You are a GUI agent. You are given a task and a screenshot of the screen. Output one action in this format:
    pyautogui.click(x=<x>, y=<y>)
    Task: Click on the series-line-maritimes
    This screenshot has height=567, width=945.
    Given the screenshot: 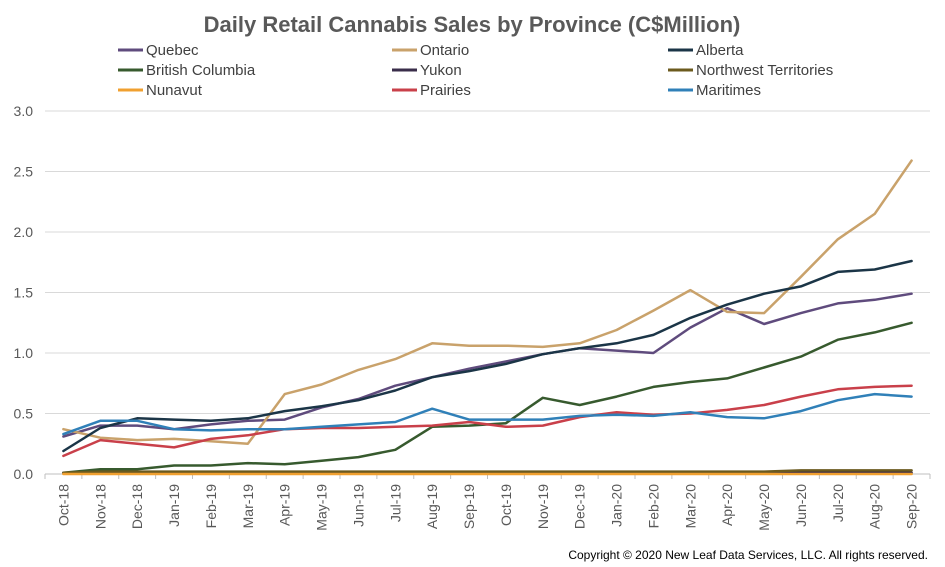 What is the action you would take?
    pyautogui.click(x=487, y=414)
    